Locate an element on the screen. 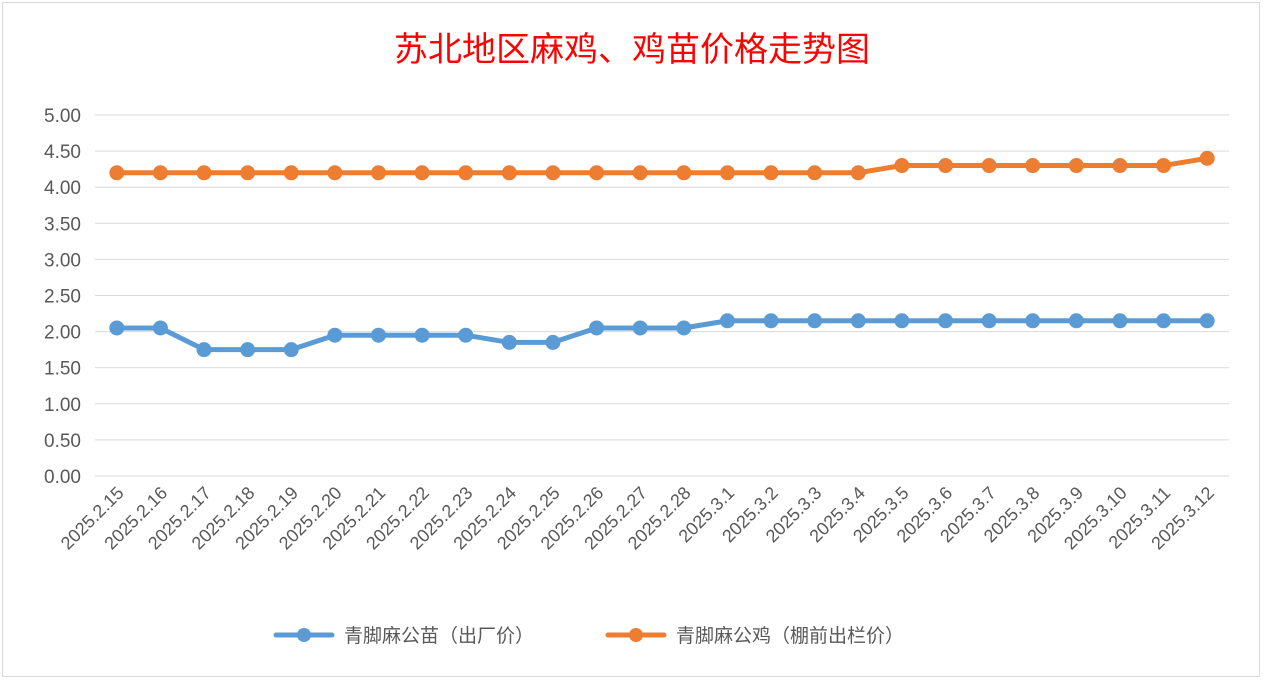 Image resolution: width=1264 pixels, height=681 pixels. y-tick-label: 2.50 is located at coordinates (62, 297).